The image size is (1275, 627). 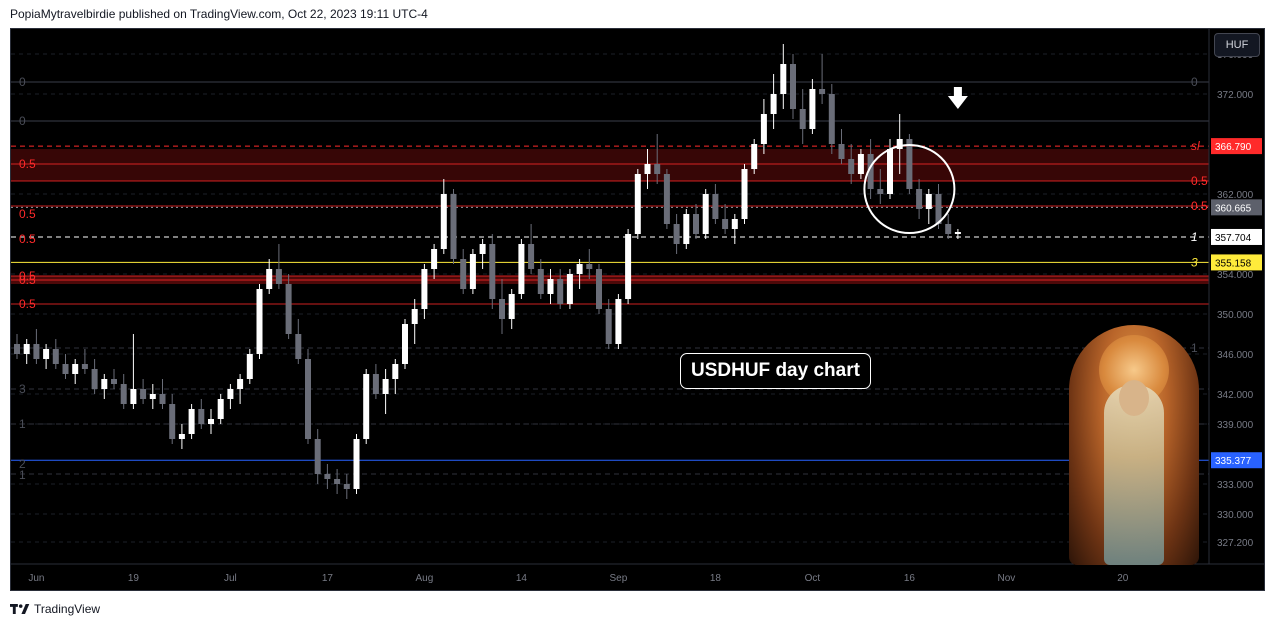 What do you see at coordinates (1235, 275) in the screenshot?
I see `price-tick-label: 354.000` at bounding box center [1235, 275].